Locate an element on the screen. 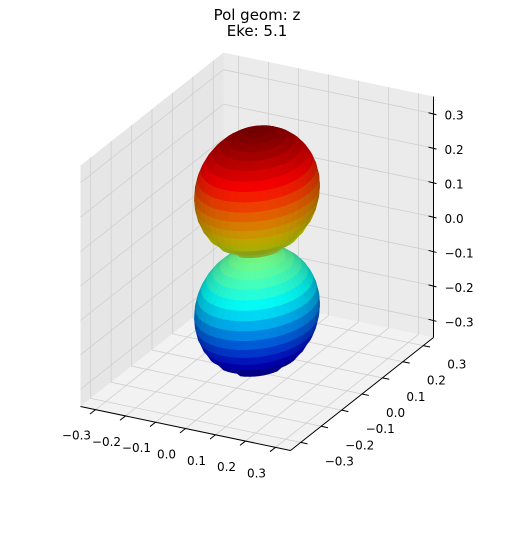 The height and width of the screenshot is (537, 514). z-tick-label: −0.1 is located at coordinates (459, 253).